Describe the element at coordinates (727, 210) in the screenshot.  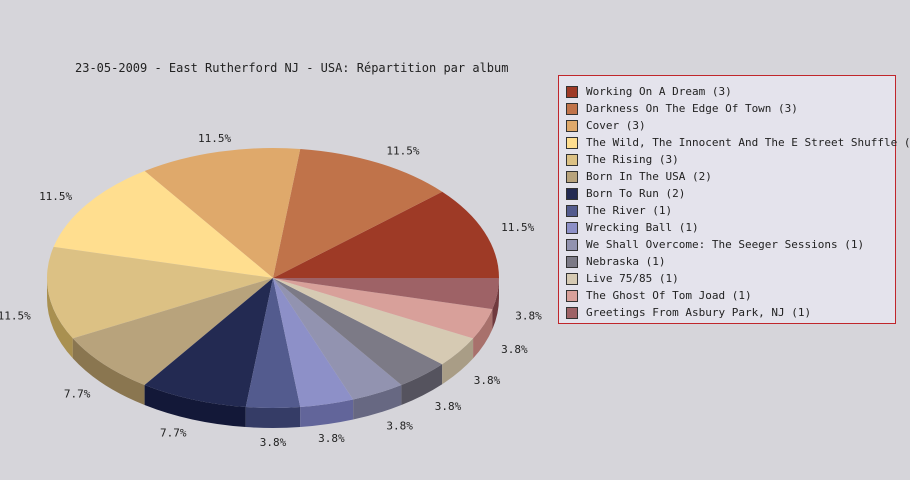
I see `legend-item: The River (1)` at that location.